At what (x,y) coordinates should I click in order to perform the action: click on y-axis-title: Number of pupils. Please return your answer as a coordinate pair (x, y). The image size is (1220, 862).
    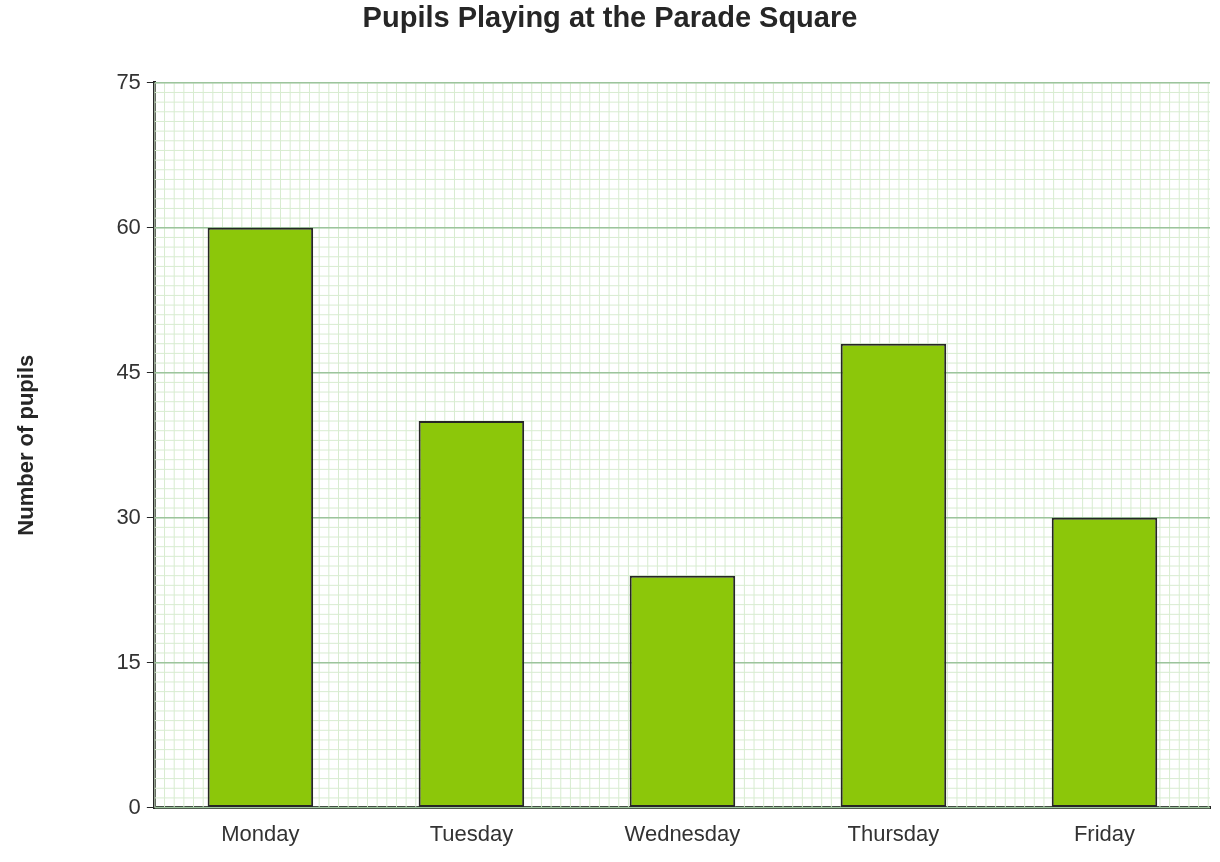
    Looking at the image, I should click on (26, 445).